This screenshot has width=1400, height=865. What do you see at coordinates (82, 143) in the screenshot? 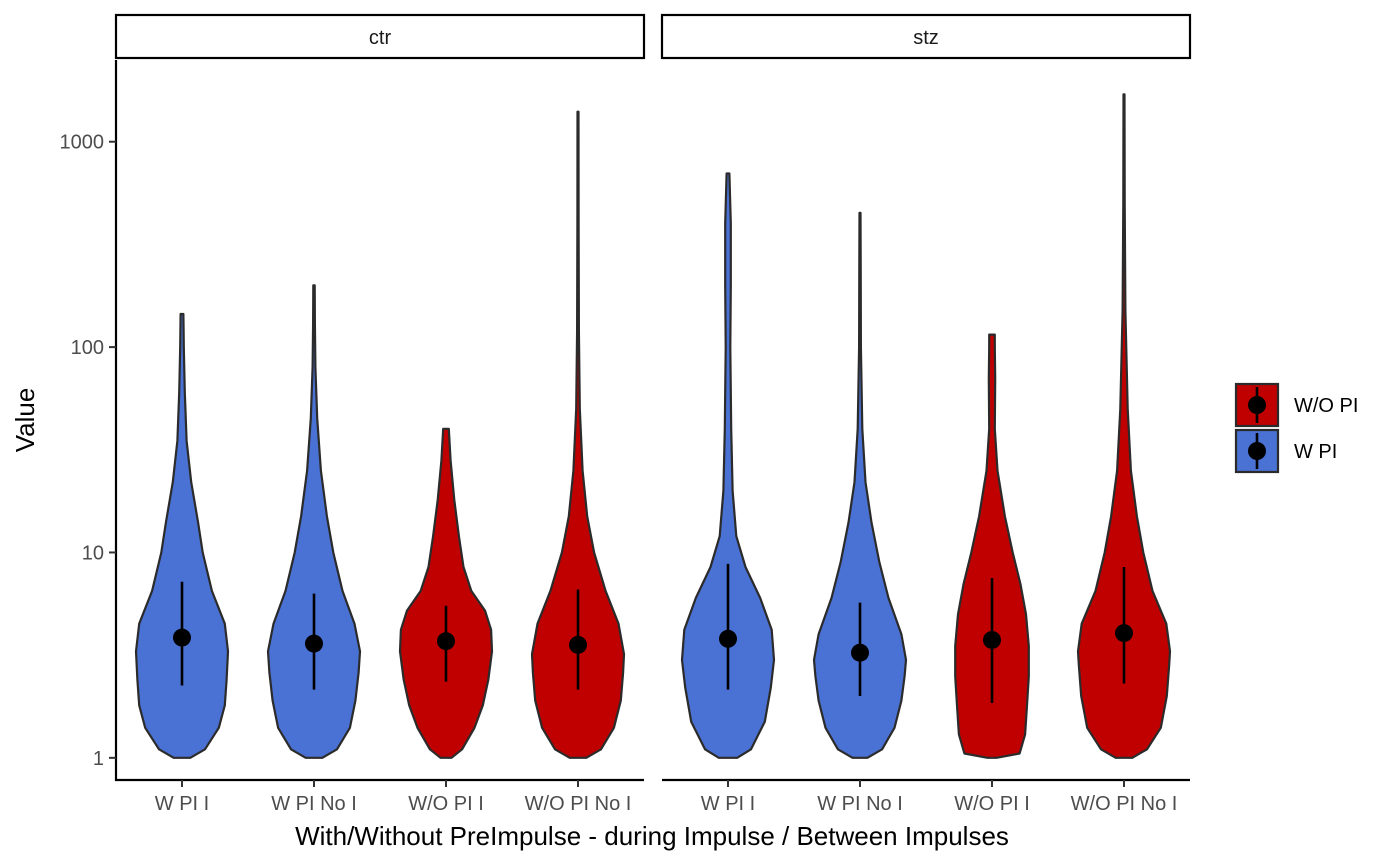
I see `y-tick-label: 1000` at bounding box center [82, 143].